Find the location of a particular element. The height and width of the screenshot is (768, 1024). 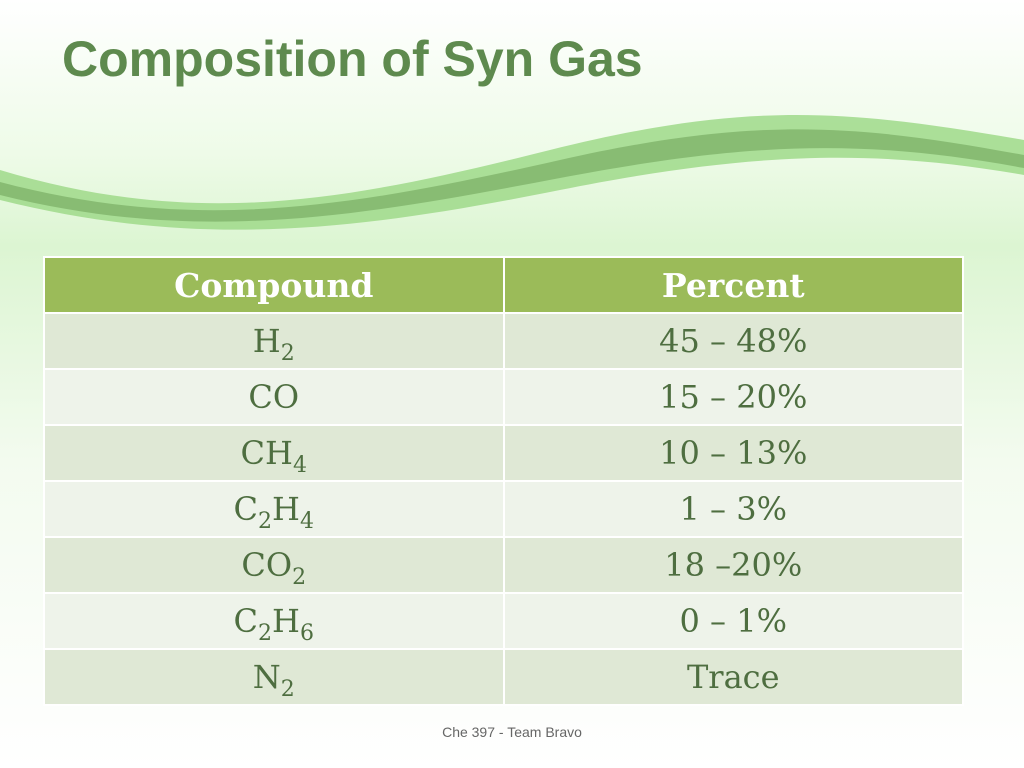

percent-cell: 0 – 1% is located at coordinates (733, 621).